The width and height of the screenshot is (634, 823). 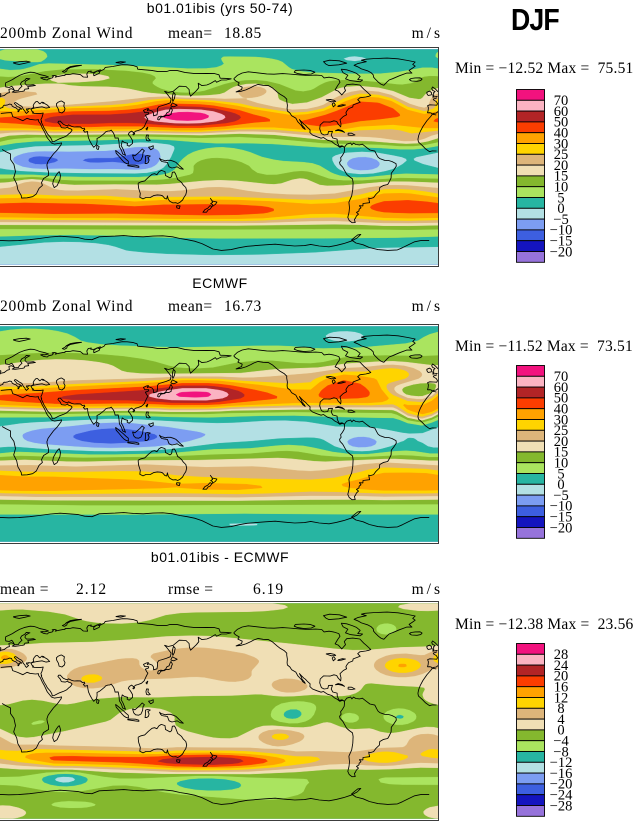 What do you see at coordinates (561, 742) in the screenshot?
I see `svg-text: −4` at bounding box center [561, 742].